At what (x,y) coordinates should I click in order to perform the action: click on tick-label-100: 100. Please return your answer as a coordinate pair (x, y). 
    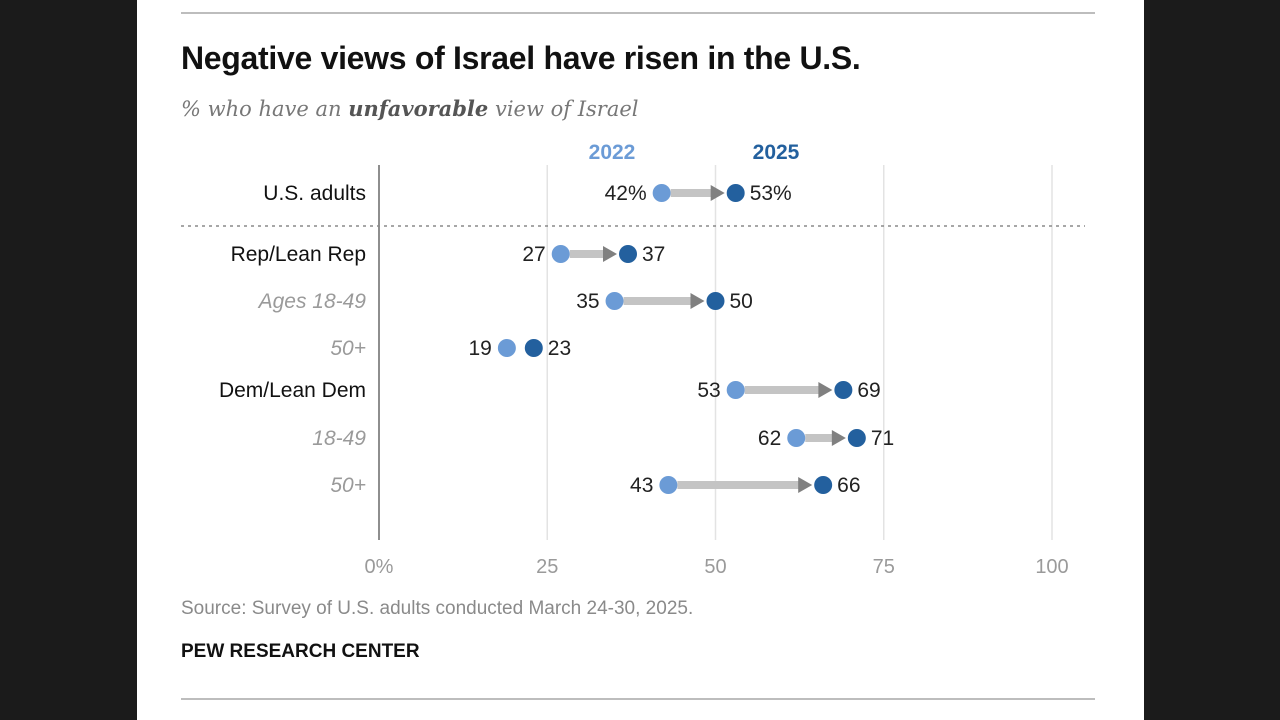
    Looking at the image, I should click on (1051, 567).